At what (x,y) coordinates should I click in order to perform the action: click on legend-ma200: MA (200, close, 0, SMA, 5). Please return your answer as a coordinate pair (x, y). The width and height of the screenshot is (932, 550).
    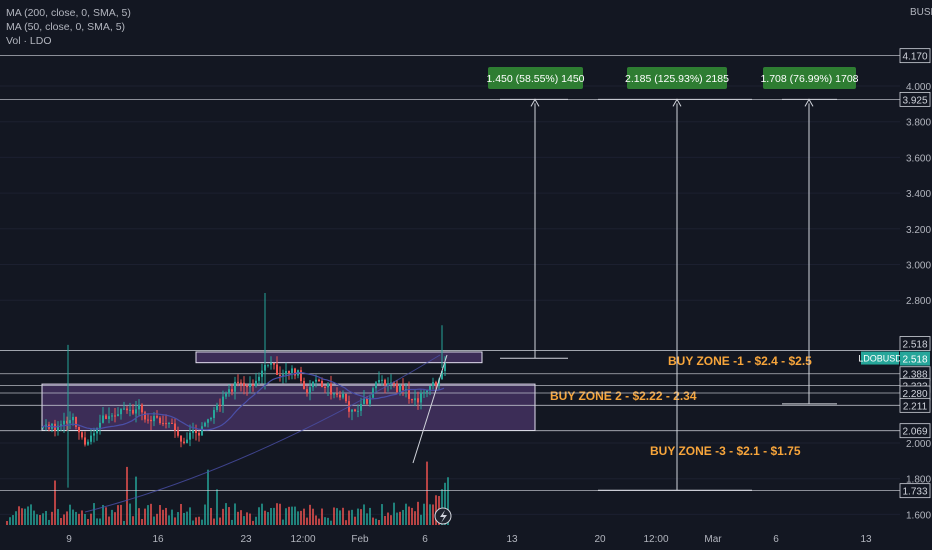
    Looking at the image, I should click on (68, 13).